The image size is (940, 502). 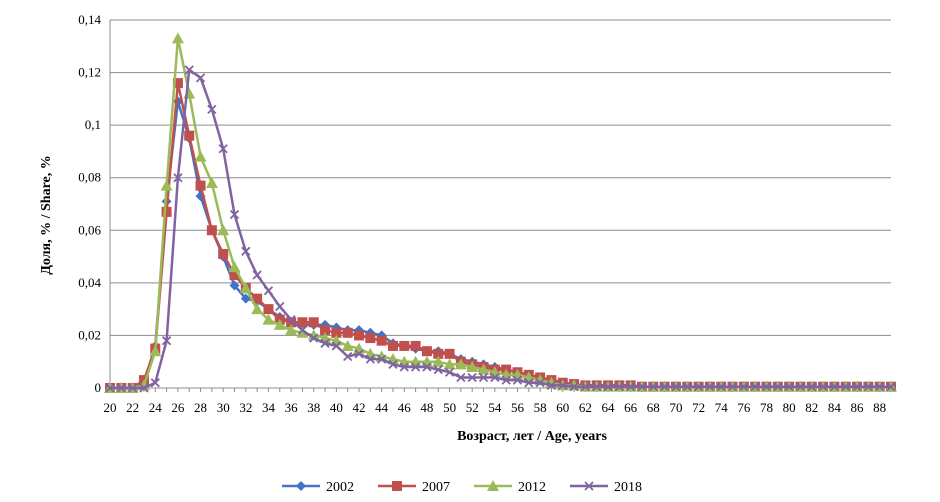 I want to click on x-tick-label: 24, so click(x=156, y=407).